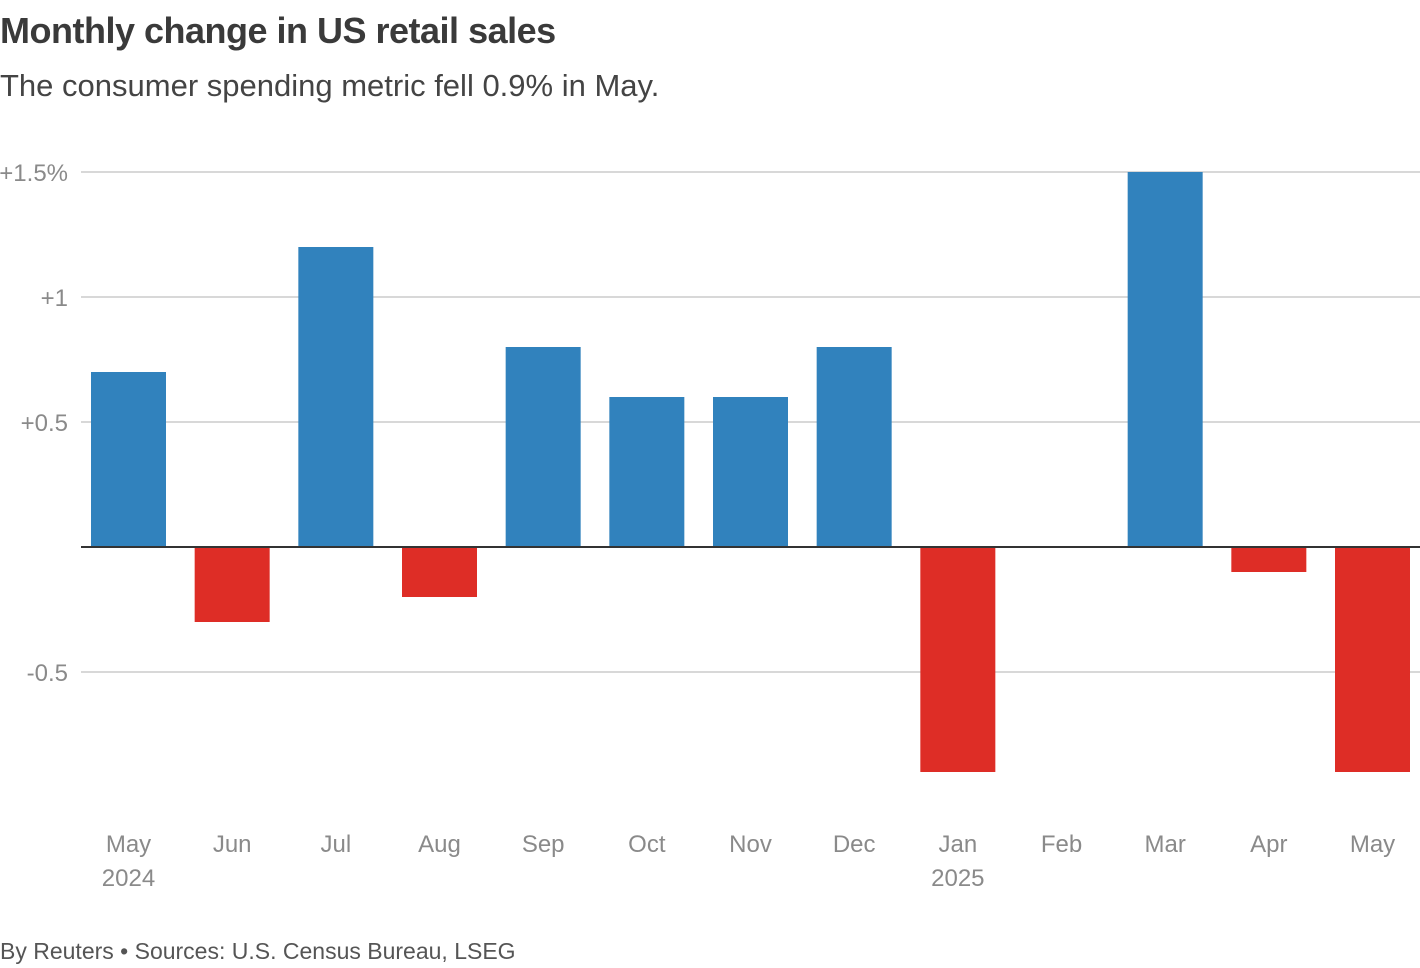 The width and height of the screenshot is (1420, 968). What do you see at coordinates (1268, 844) in the screenshot?
I see `x-tick-label: Apr` at bounding box center [1268, 844].